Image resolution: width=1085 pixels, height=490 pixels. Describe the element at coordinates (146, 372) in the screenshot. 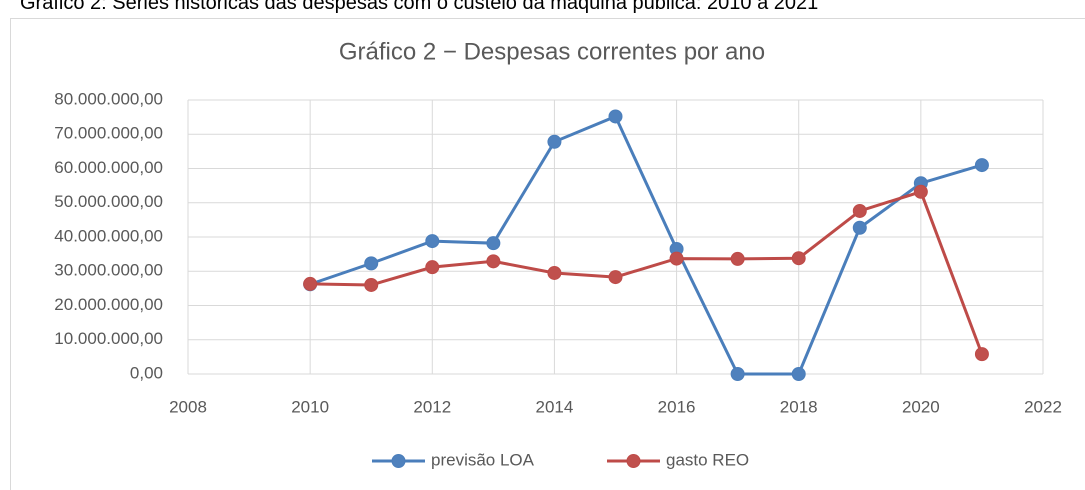

I see `y-tick-label: 0,00` at that location.